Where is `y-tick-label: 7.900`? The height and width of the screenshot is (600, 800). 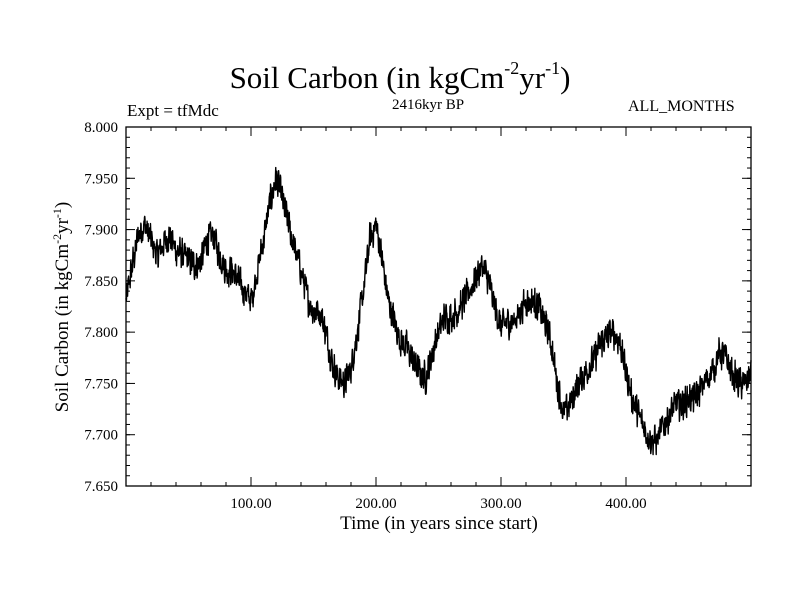
y-tick-label: 7.900 is located at coordinates (101, 231).